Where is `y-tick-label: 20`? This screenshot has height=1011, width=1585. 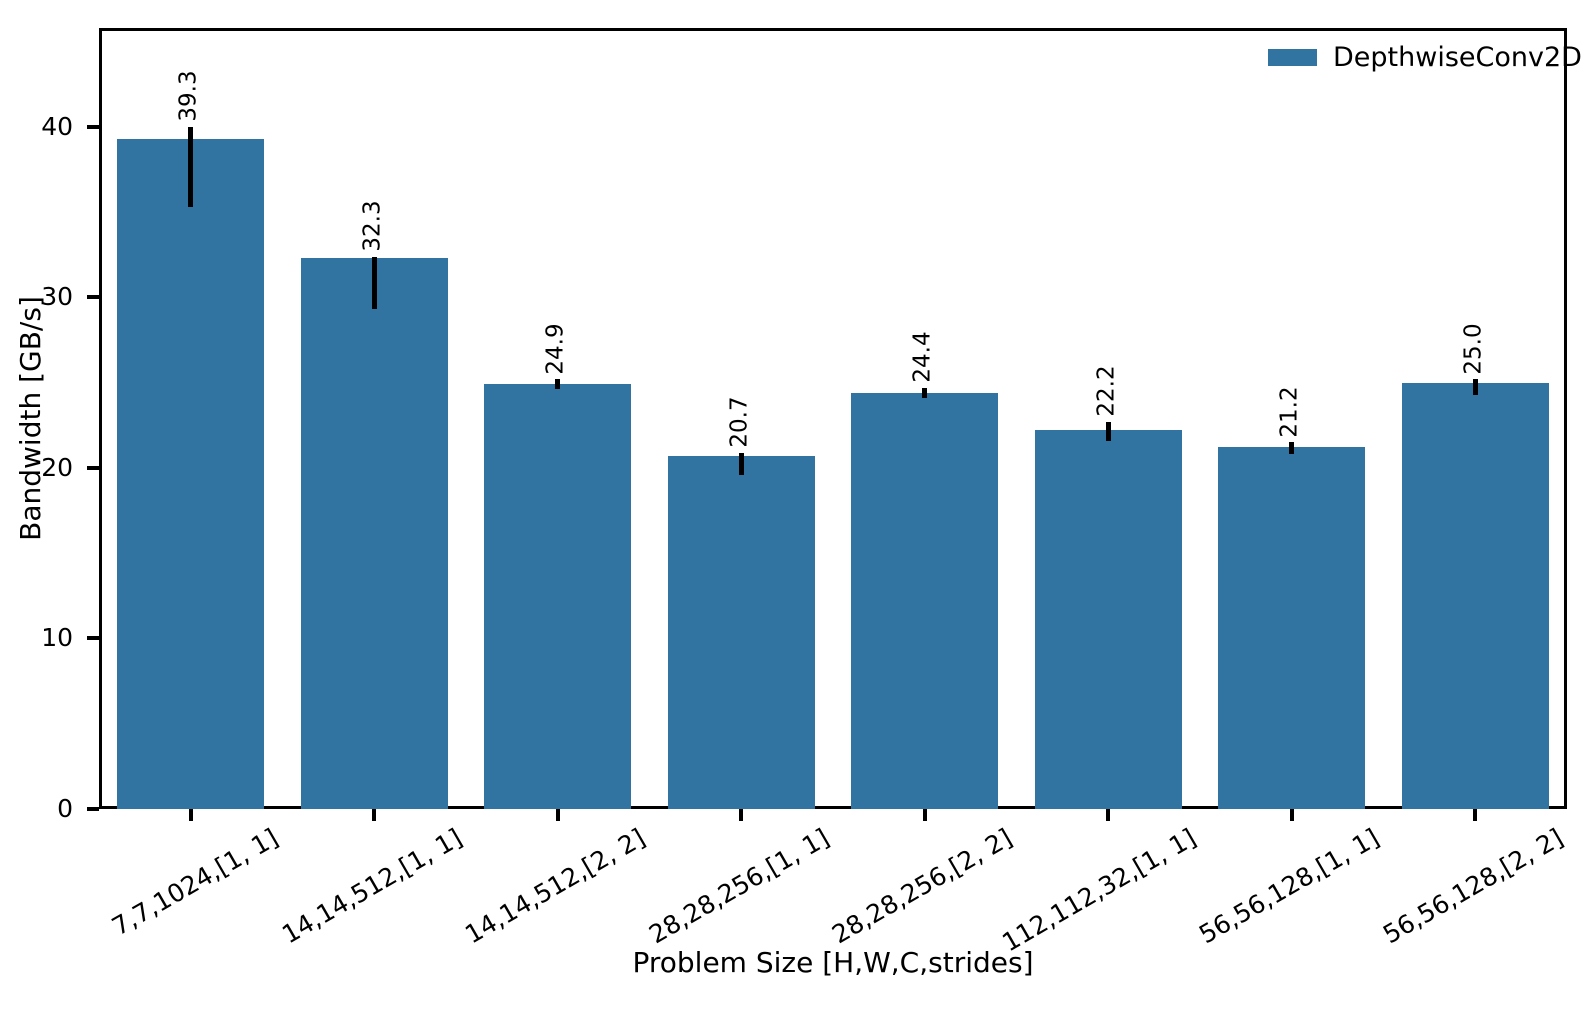 y-tick-label: 20 is located at coordinates (57, 467).